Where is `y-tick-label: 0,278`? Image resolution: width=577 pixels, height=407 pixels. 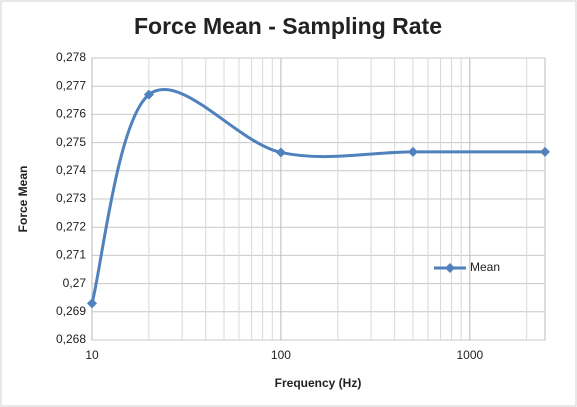 y-tick-label: 0,278 is located at coordinates (71, 57).